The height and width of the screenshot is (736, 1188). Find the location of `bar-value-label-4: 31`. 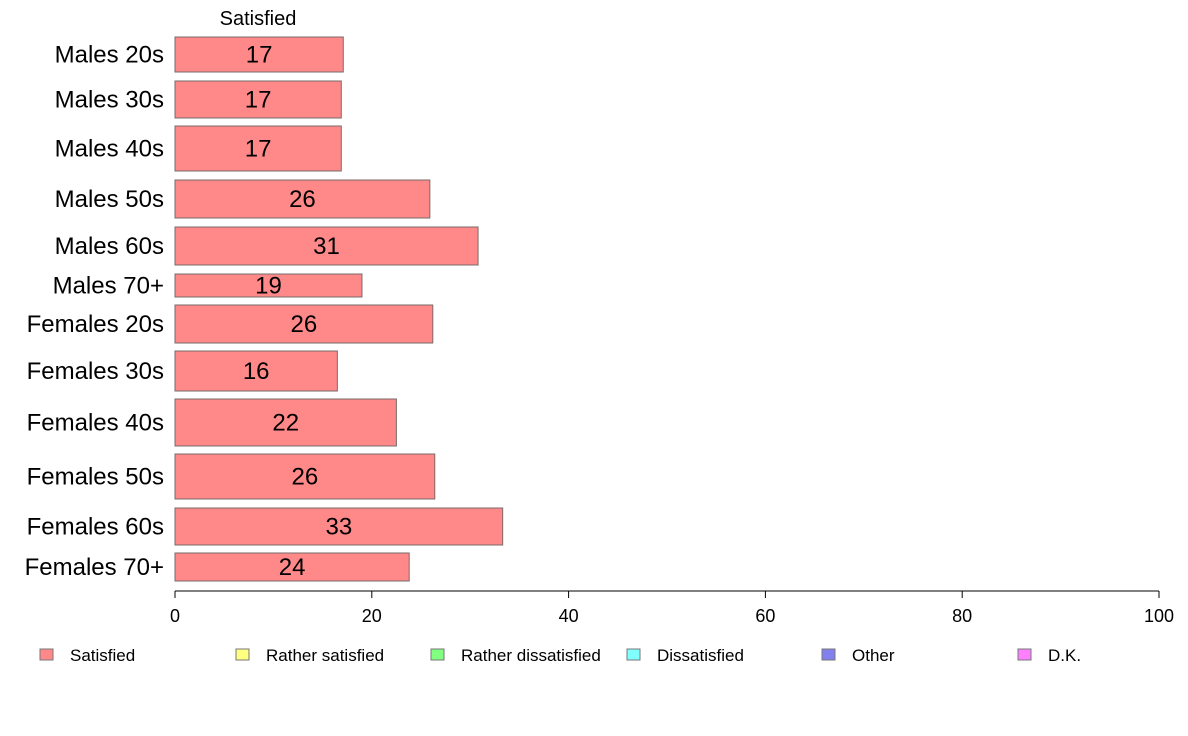

bar-value-label-4: 31 is located at coordinates (326, 246).